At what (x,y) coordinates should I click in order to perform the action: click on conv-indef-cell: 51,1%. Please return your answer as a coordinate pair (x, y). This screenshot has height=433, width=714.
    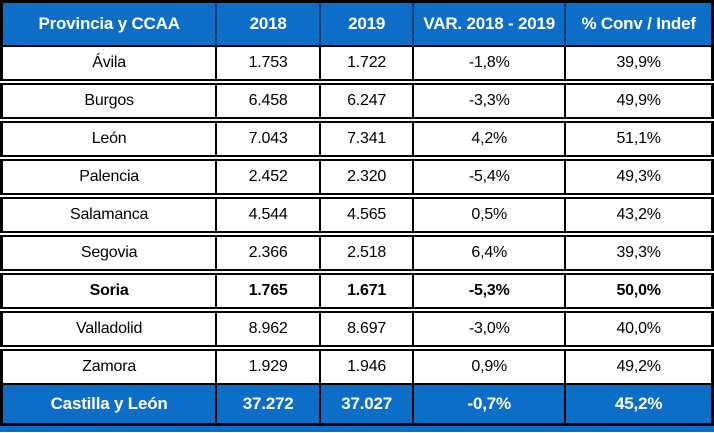
    Looking at the image, I should click on (638, 139).